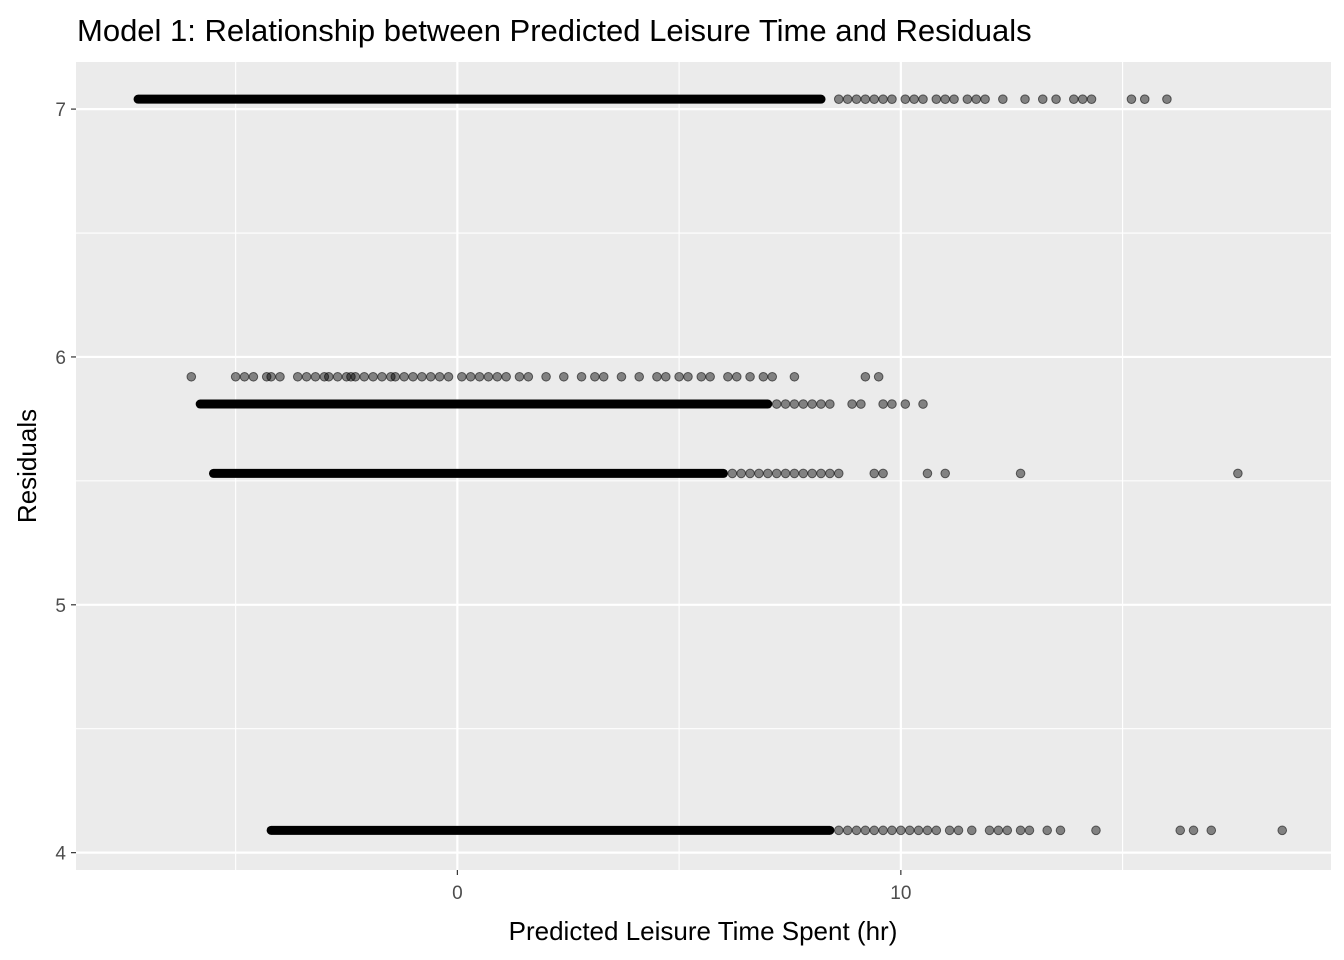  I want to click on y-tick-label: 4, so click(60, 854).